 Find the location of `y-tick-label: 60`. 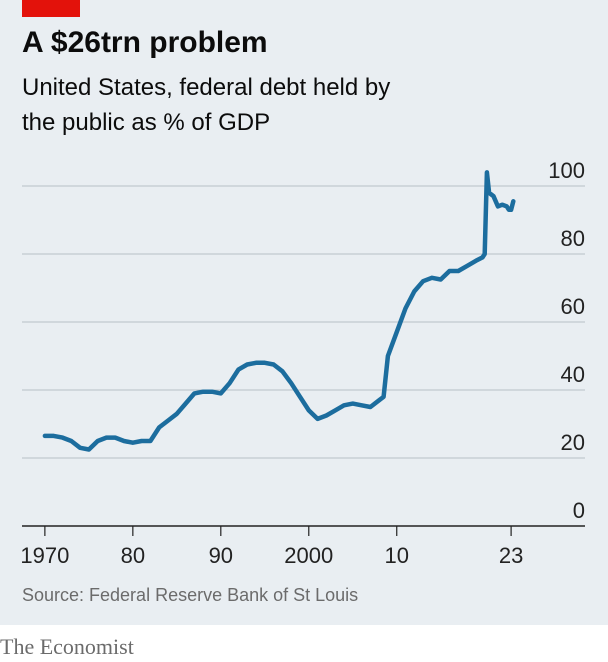

y-tick-label: 60 is located at coordinates (573, 306).